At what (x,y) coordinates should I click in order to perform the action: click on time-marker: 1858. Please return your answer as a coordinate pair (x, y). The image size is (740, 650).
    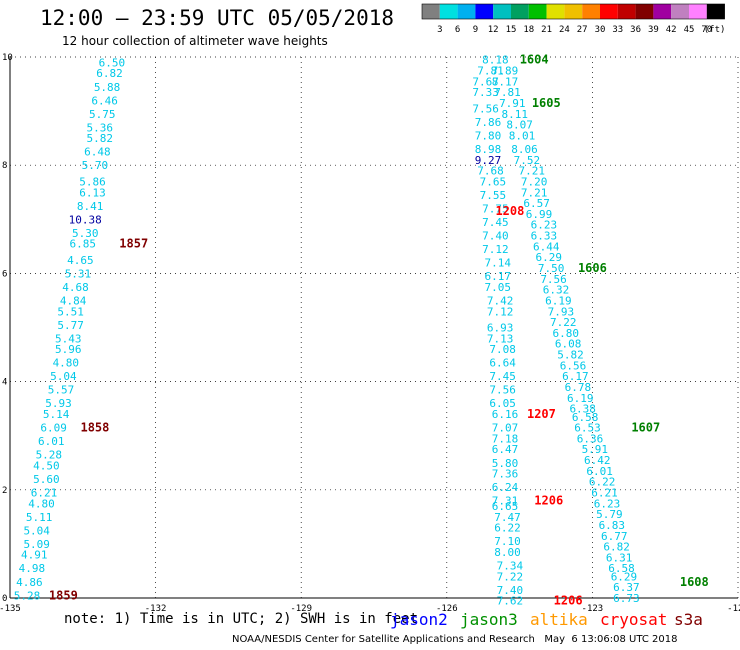
    Looking at the image, I should click on (94, 428).